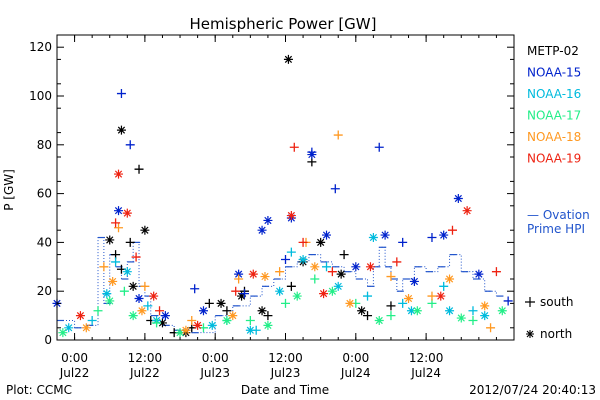 The image size is (600, 400). I want to click on footer-timestamp: 2012/07/24 20:40:13, so click(532, 390).